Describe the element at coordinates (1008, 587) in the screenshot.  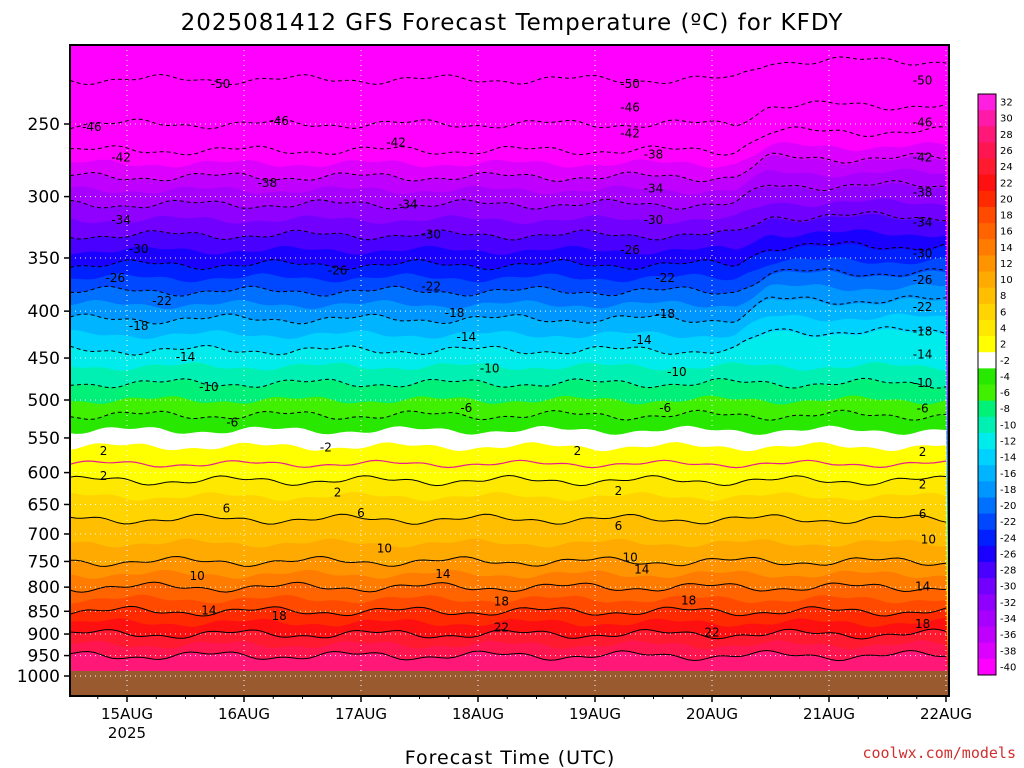
I see `colorbar-label: -30` at that location.